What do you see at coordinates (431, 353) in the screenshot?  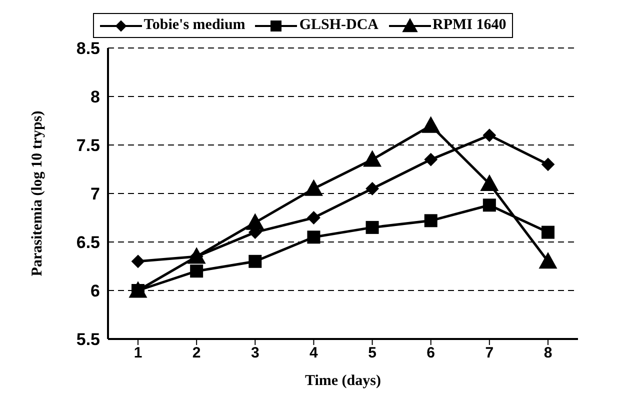 I see `x-tick-label: 6` at bounding box center [431, 353].